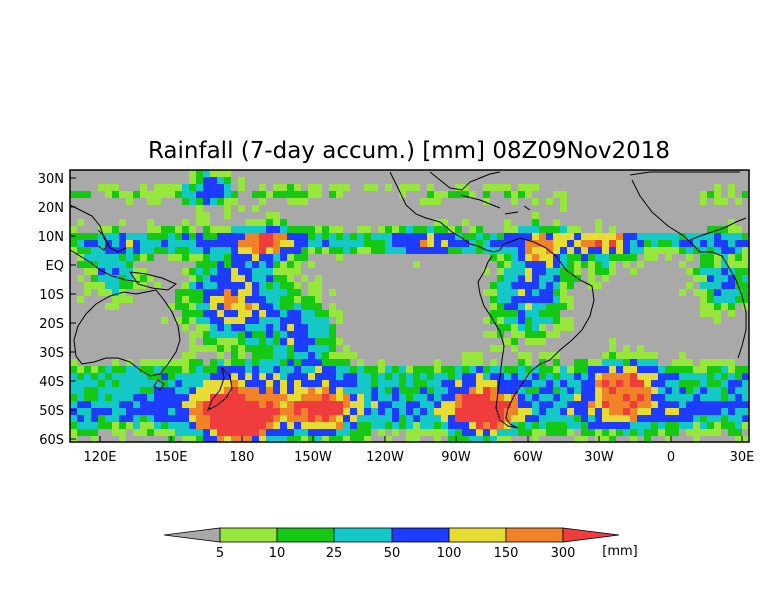 The height and width of the screenshot is (612, 784). Describe the element at coordinates (51, 208) in the screenshot. I see `lat-label-20n: 20N` at that location.